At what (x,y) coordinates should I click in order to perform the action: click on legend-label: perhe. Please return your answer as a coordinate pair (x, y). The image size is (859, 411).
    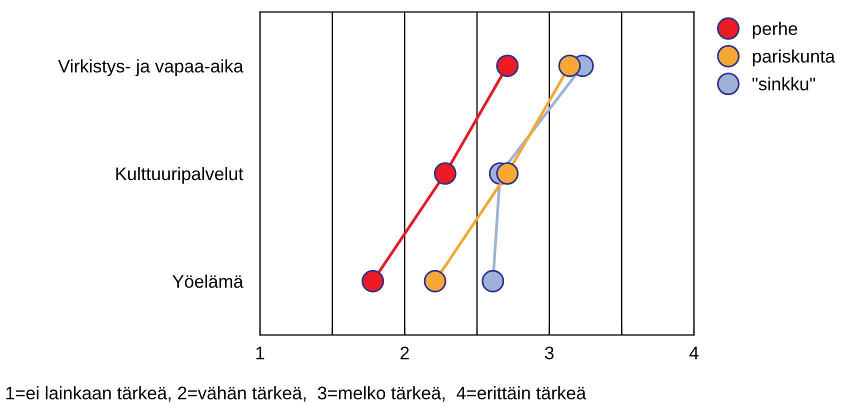
    Looking at the image, I should click on (775, 30).